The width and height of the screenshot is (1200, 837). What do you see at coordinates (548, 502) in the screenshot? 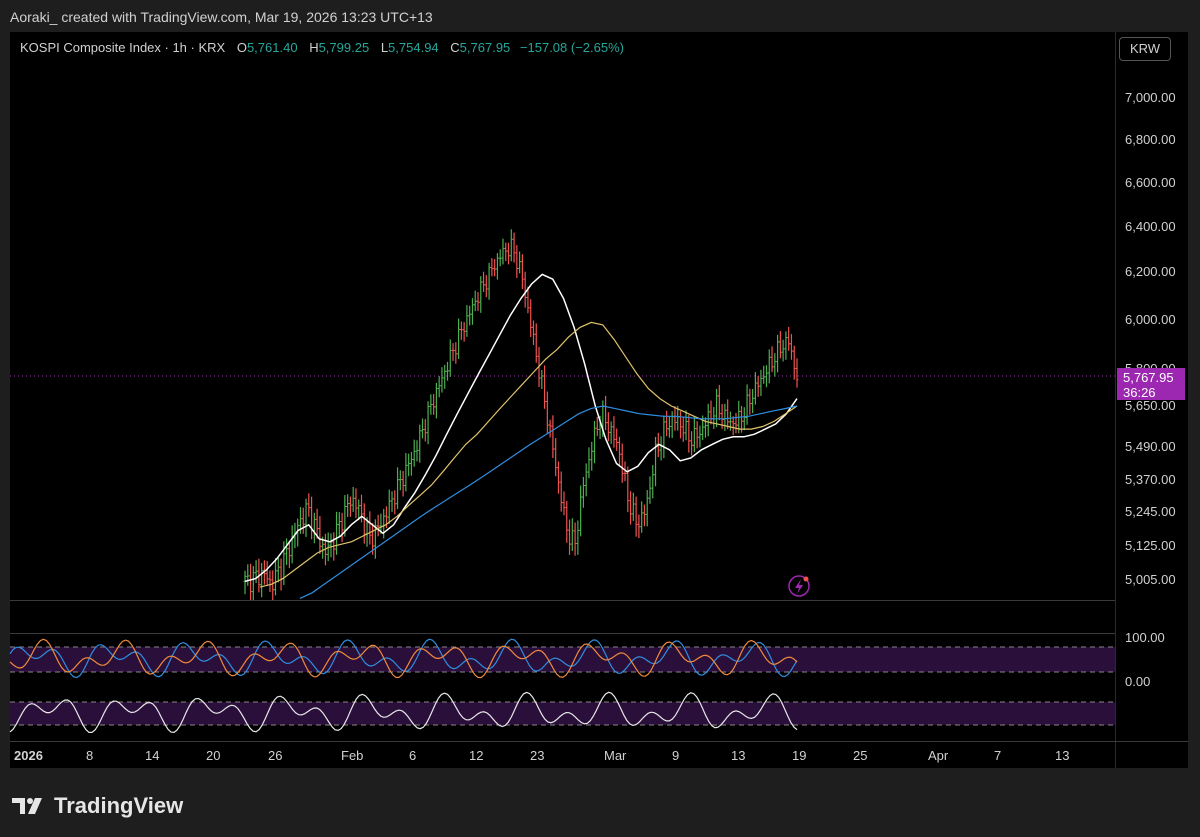
I see `moving-average-line` at bounding box center [548, 502].